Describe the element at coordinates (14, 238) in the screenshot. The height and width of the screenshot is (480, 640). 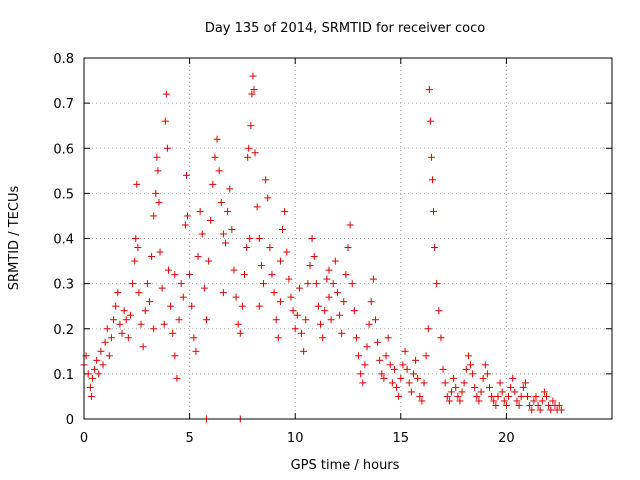
I see `y-axis-label: SRMTID / TECUs` at that location.